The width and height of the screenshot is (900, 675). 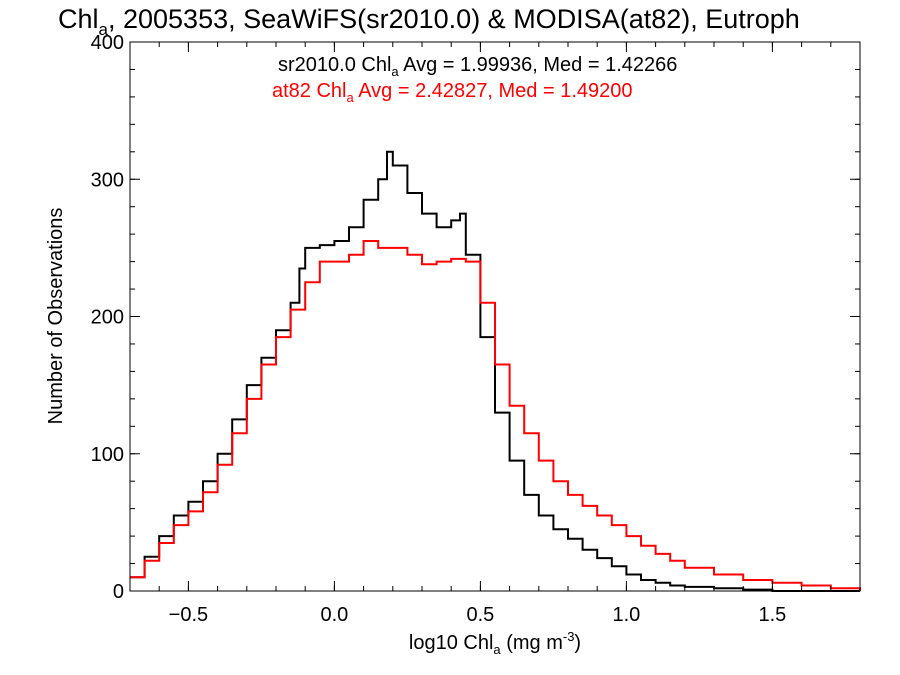 I want to click on y-tick-label: 300, so click(x=107, y=180).